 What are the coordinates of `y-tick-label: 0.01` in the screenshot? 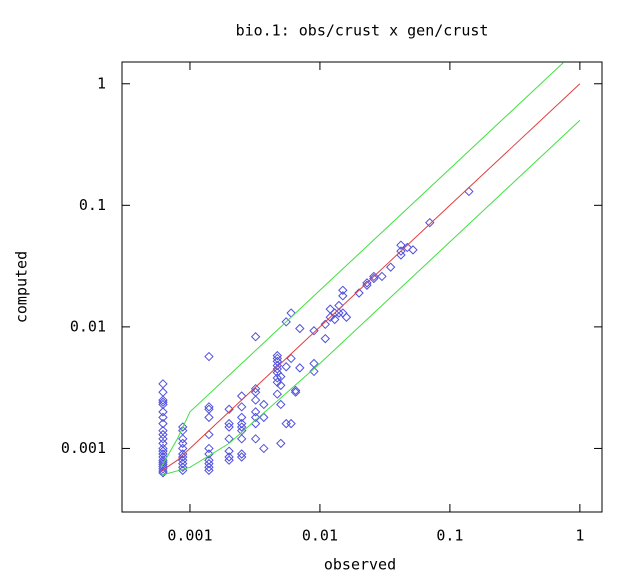 It's located at (88, 326).